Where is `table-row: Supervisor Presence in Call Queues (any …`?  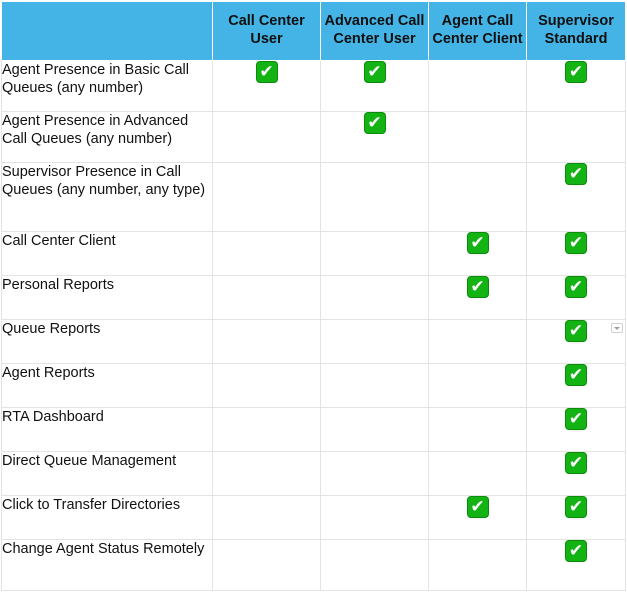
table-row: Supervisor Presence in Call Queues (any … is located at coordinates (313, 197).